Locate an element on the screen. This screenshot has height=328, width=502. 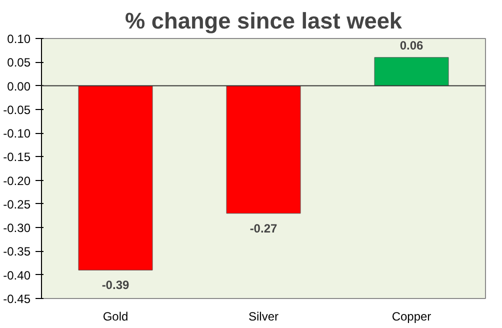
data-label: 0.06 is located at coordinates (412, 45).